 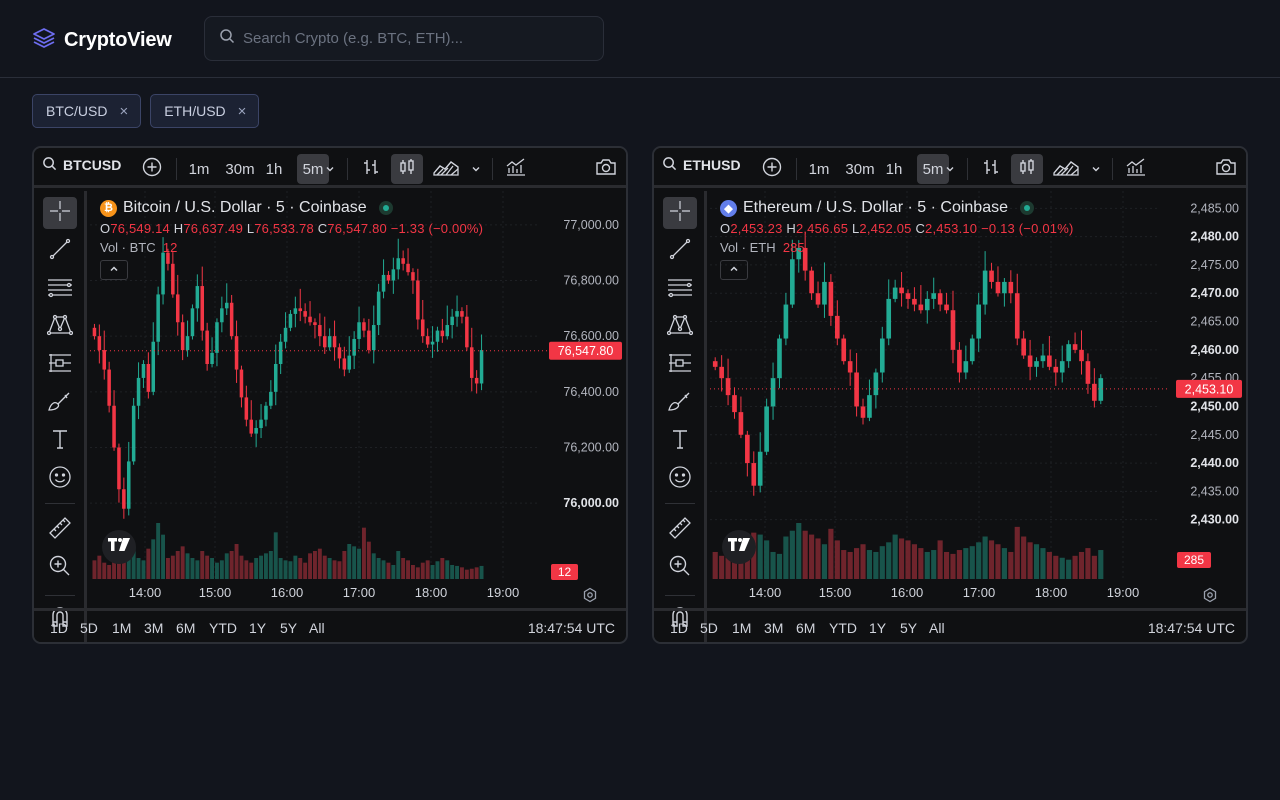 I want to click on price-axis-label: 2,470.00, so click(x=1214, y=293).